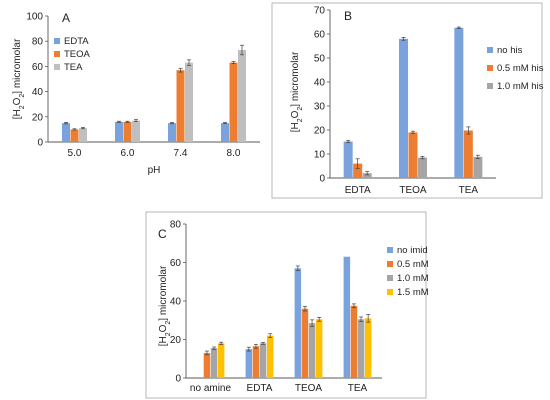 Image resolution: width=550 pixels, height=400 pixels. Describe the element at coordinates (189, 102) in the screenshot. I see `bar-7.4-tea` at that location.